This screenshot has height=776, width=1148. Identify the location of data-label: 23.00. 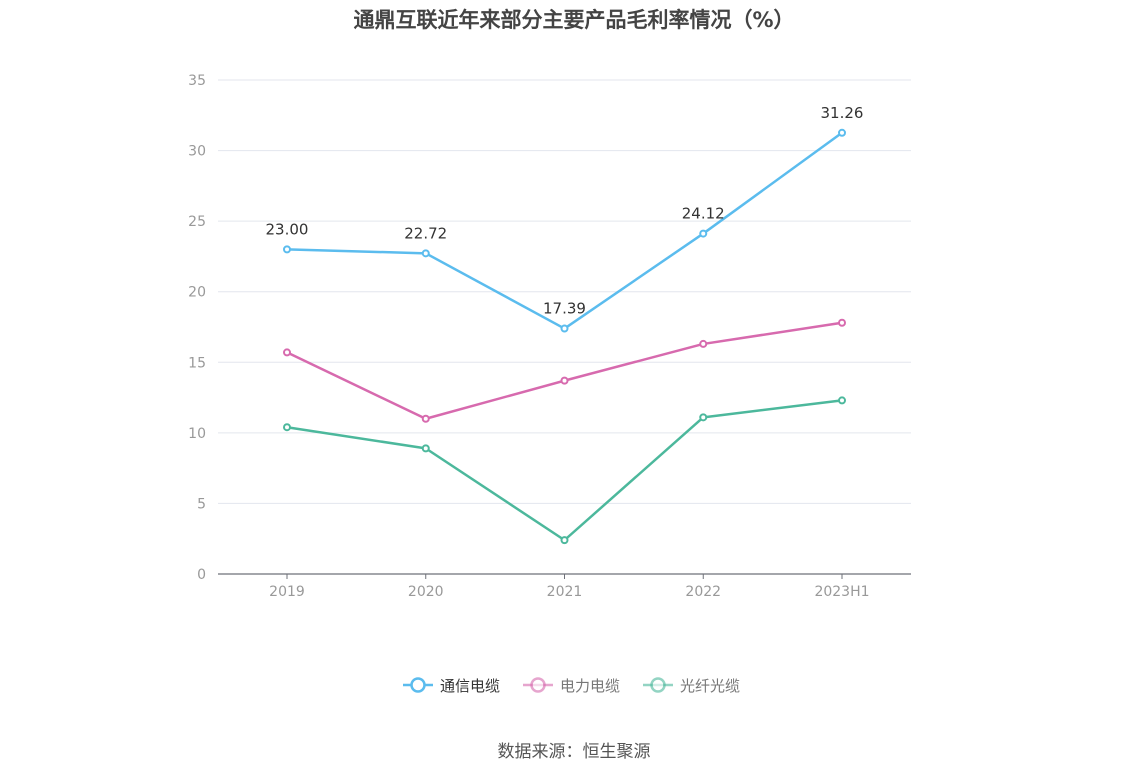
(287, 229).